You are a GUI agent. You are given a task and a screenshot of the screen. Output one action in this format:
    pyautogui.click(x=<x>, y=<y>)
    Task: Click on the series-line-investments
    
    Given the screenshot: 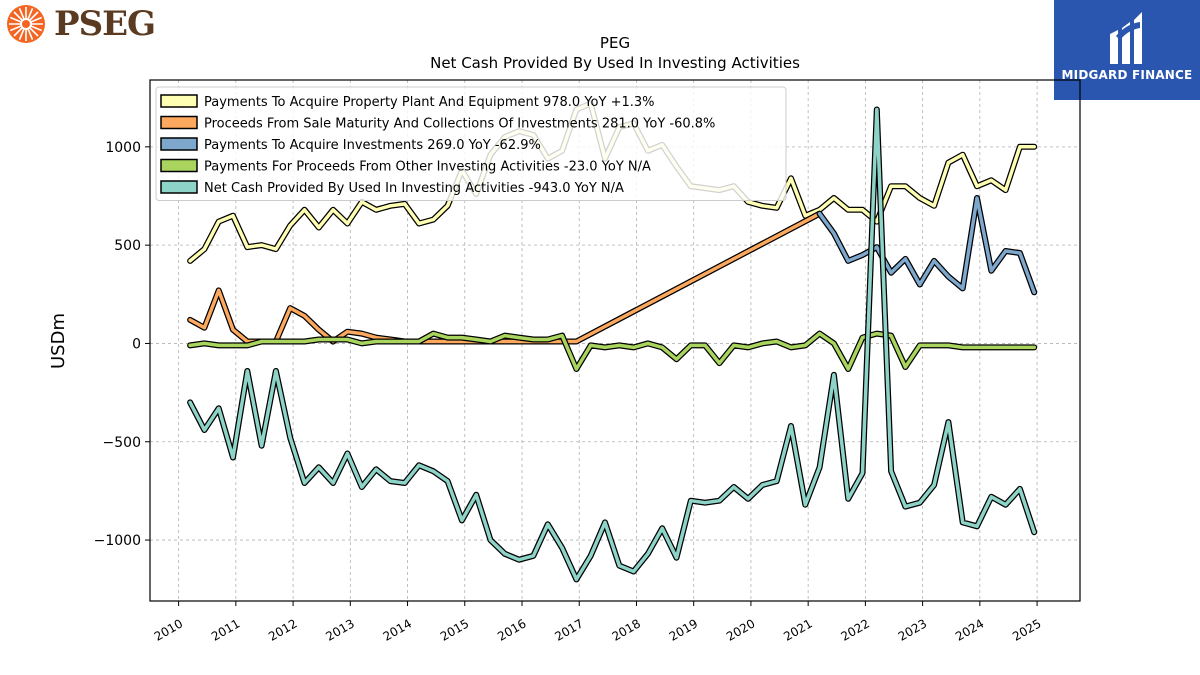 What is the action you would take?
    pyautogui.click(x=926, y=245)
    